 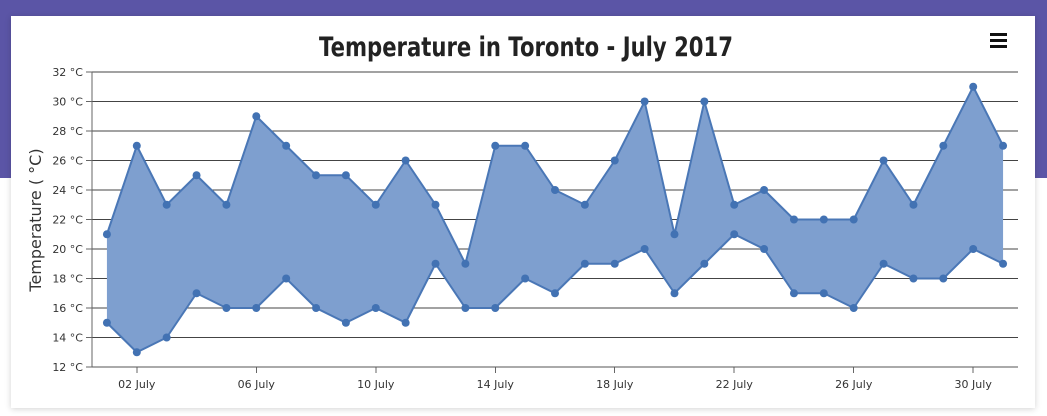 What do you see at coordinates (67, 131) in the screenshot?
I see `y-tick-label: 28 °C` at bounding box center [67, 131].